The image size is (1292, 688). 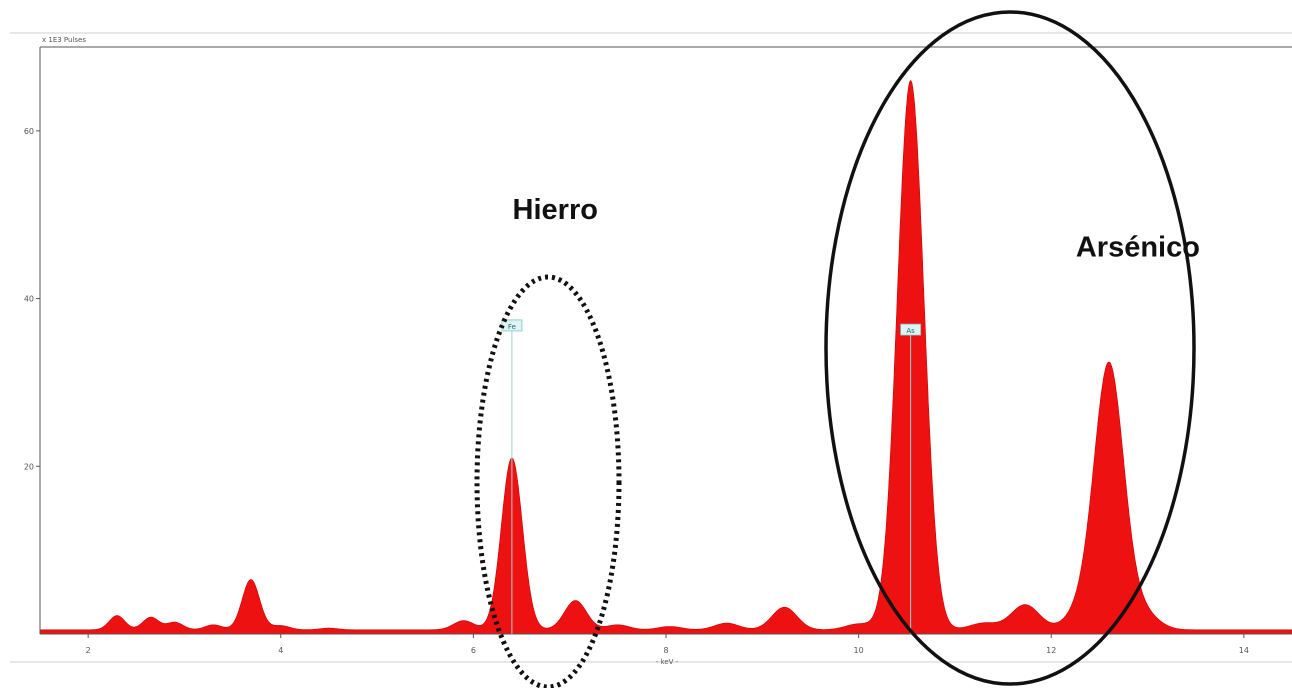 What do you see at coordinates (512, 327) in the screenshot?
I see `marker-label: Fe` at bounding box center [512, 327].